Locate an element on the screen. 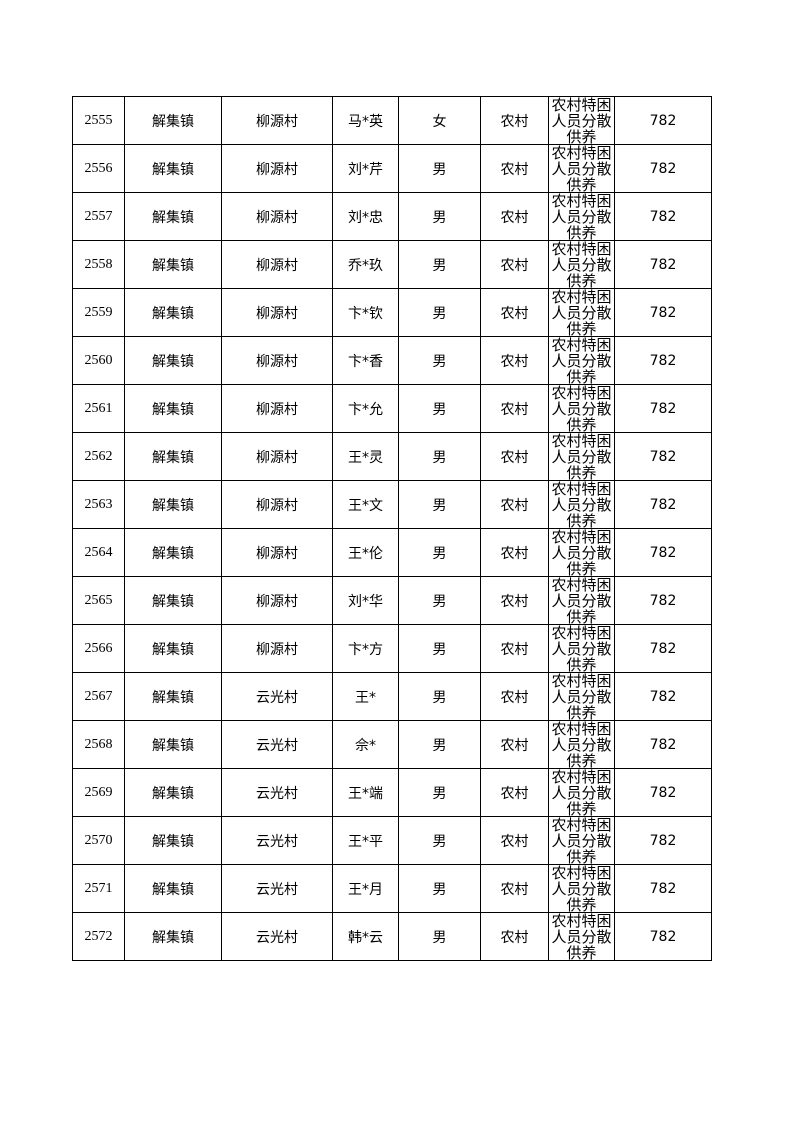  table-row: 2563 解集镇 柳源村 王*文男农村 农村特困人员分散供养 782 is located at coordinates (392, 504).